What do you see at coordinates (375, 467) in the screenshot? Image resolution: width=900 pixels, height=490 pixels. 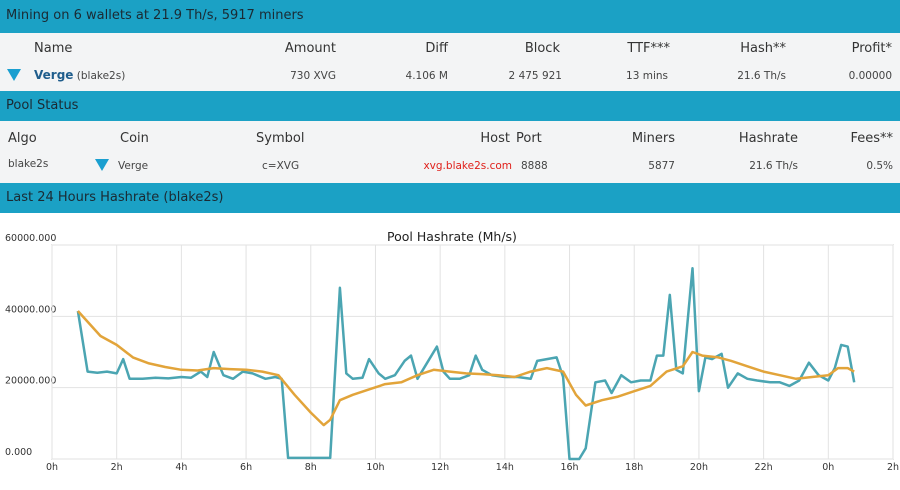 I see `x-tick-label: 10h` at bounding box center [375, 467].